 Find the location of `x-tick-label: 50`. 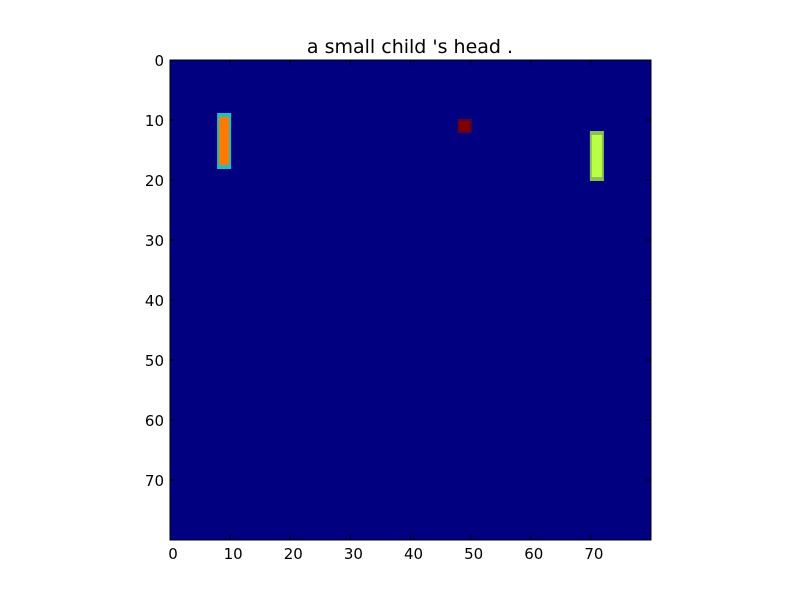

x-tick-label: 50 is located at coordinates (473, 554).